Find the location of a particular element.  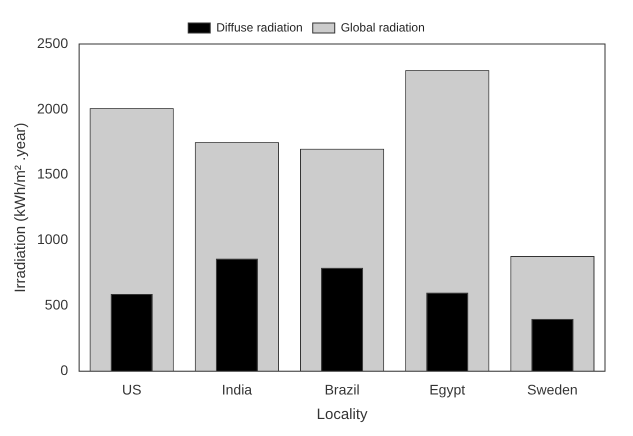

y-tick-label: 2500 is located at coordinates (52, 42).